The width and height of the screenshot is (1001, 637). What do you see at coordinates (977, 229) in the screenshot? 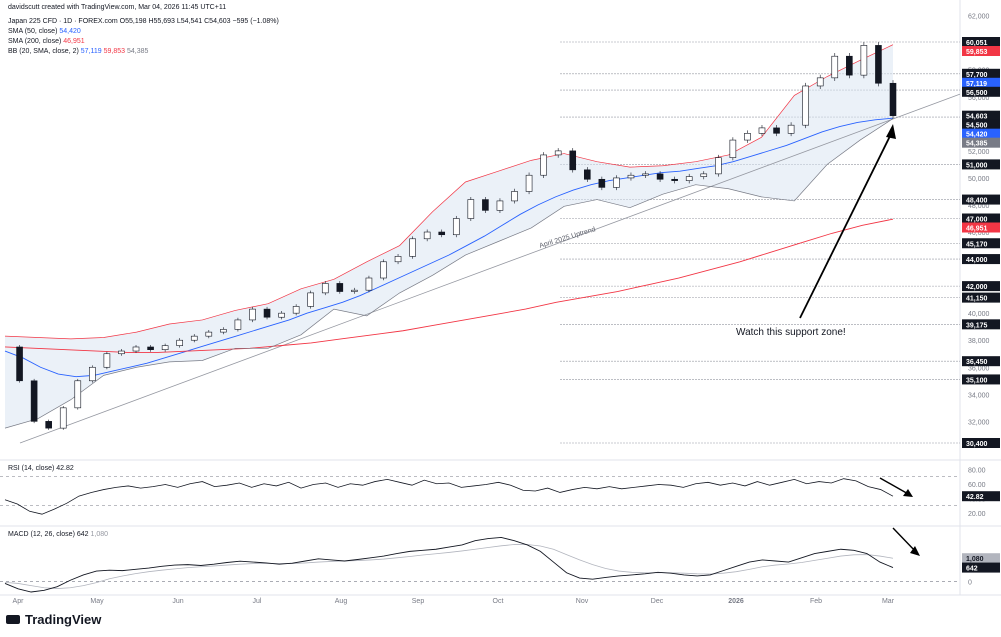
I see `price-label: 46,951` at bounding box center [977, 229].